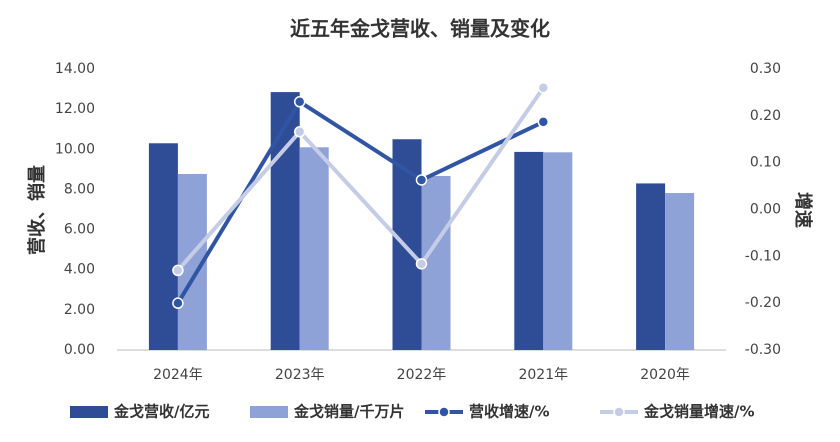  I want to click on y-tick-label: 12.00, so click(75, 109).